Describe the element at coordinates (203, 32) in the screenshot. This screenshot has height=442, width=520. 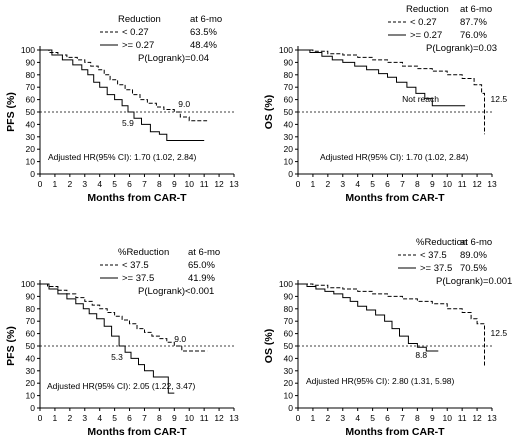
I see `legend-series-rate: 63.5%` at that location.